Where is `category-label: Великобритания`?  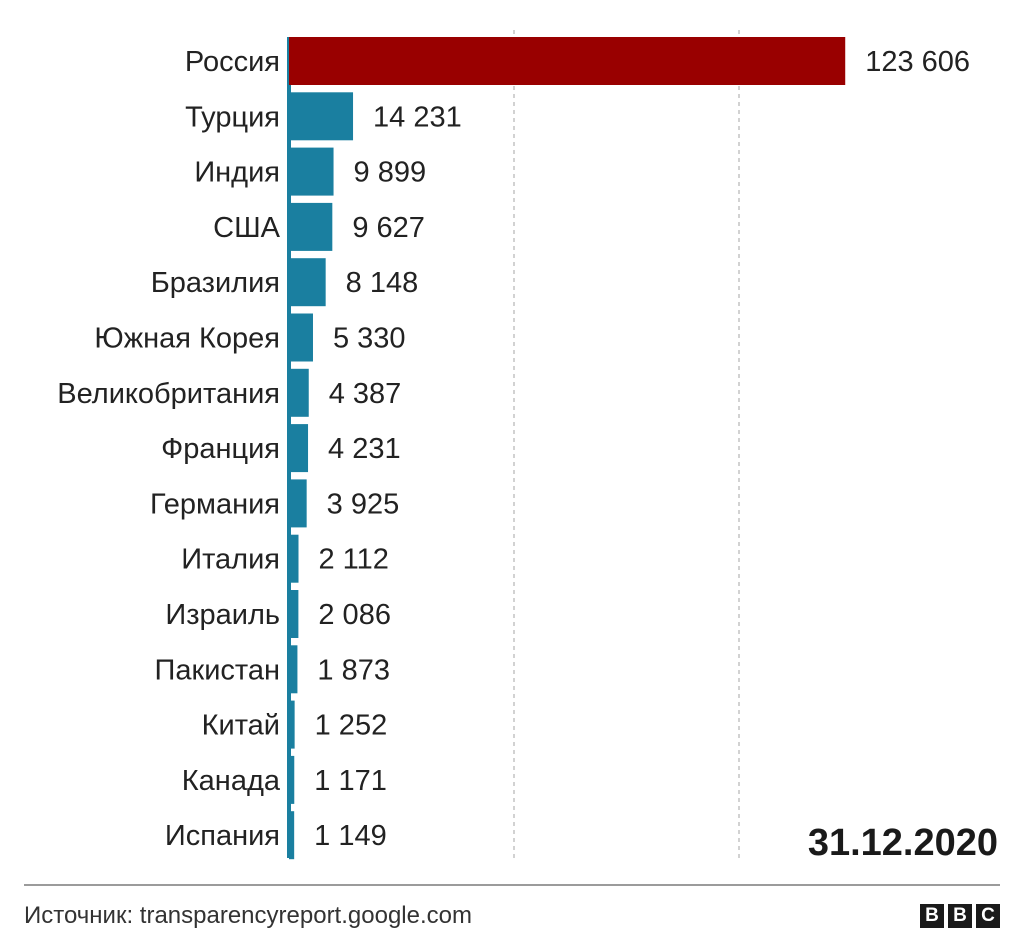
category-label: Великобритания is located at coordinates (168, 394).